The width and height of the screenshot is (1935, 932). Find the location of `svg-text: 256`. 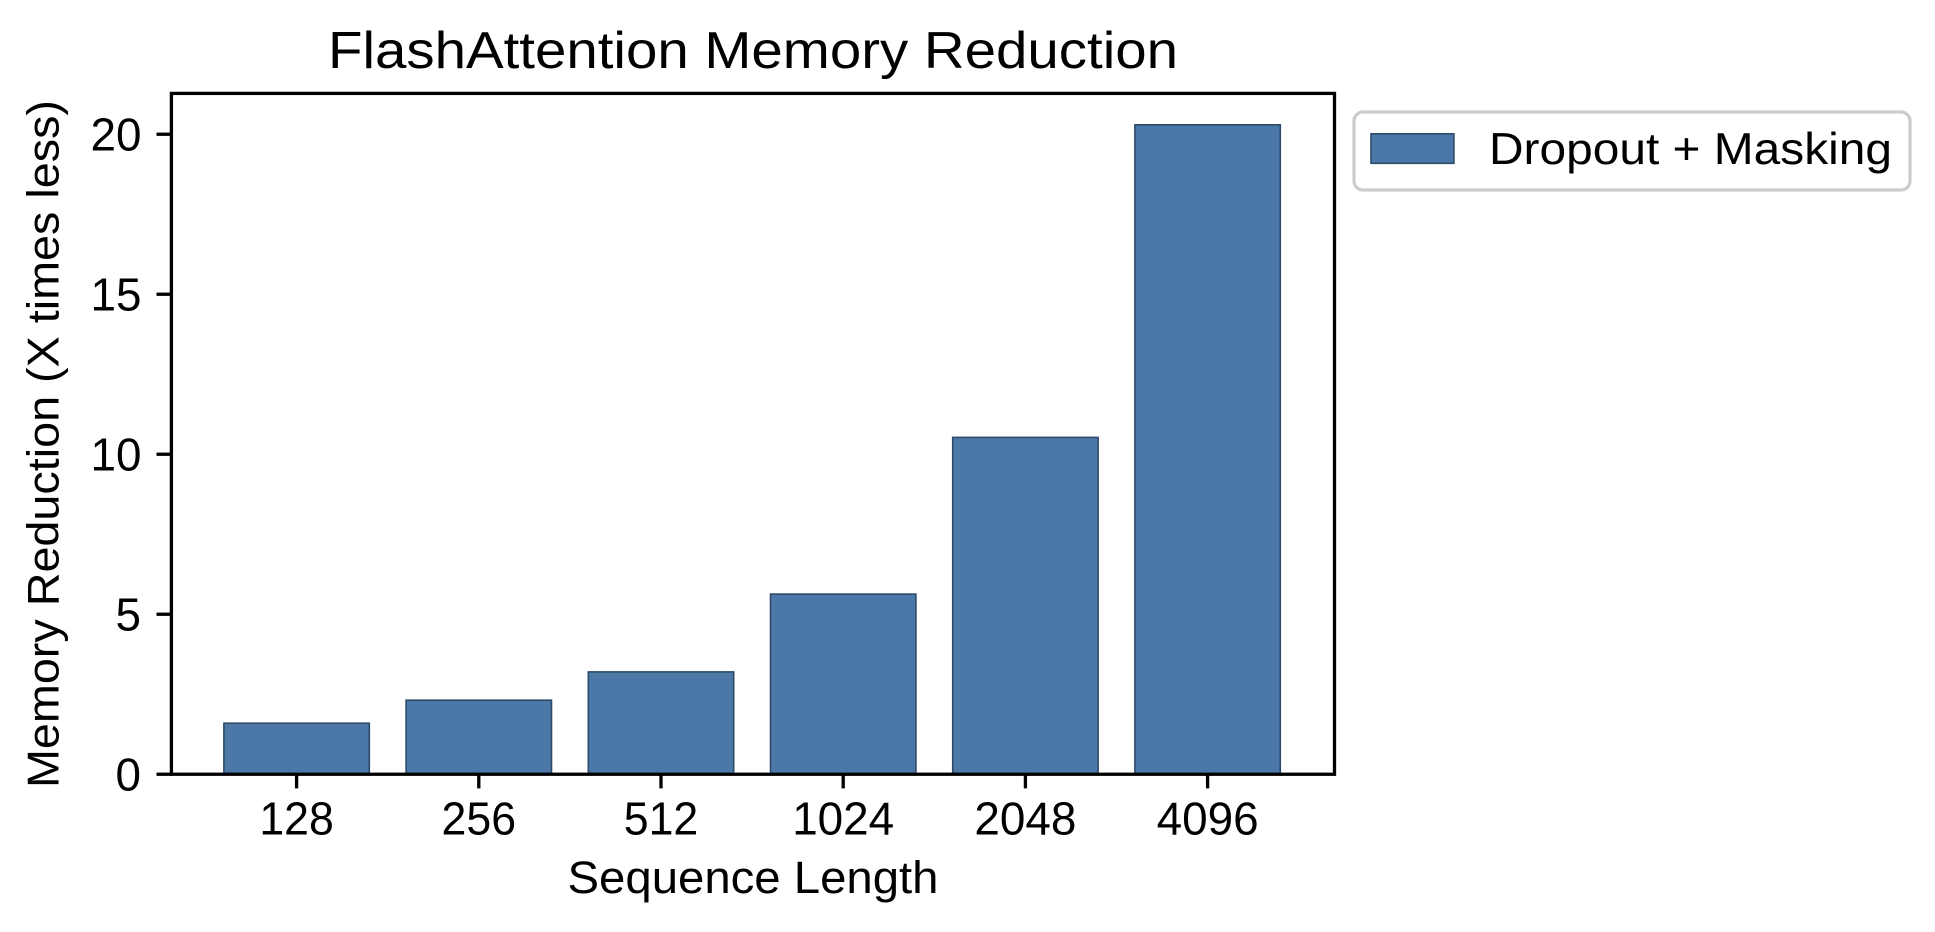

svg-text: 256 is located at coordinates (479, 819).